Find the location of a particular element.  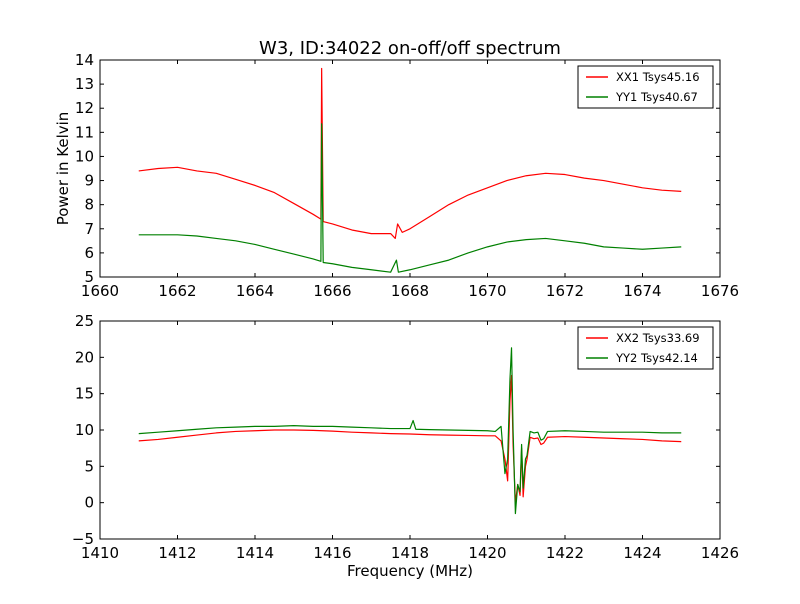

bottom-y-tick-label: 10 is located at coordinates (84, 430).